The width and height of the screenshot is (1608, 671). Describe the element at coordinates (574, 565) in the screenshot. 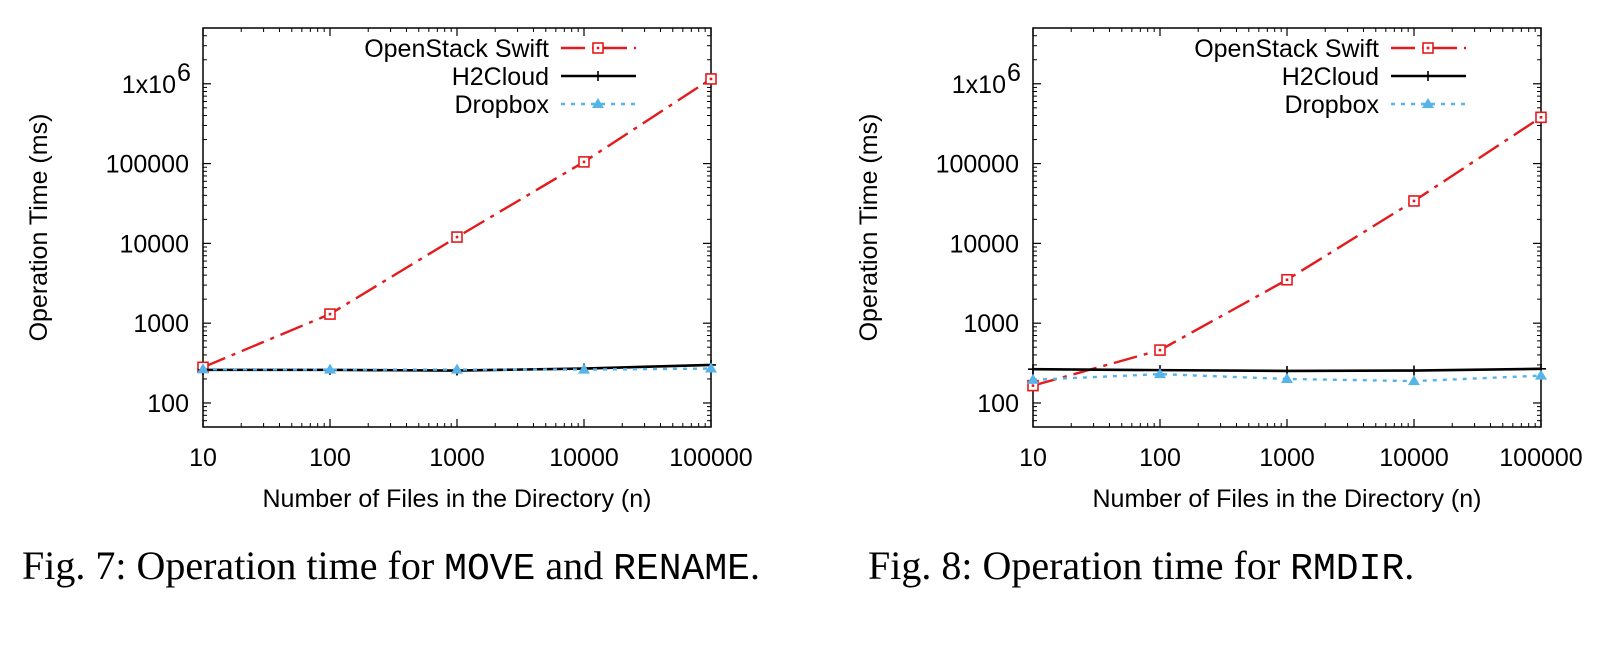

I see `caption-text: and` at that location.